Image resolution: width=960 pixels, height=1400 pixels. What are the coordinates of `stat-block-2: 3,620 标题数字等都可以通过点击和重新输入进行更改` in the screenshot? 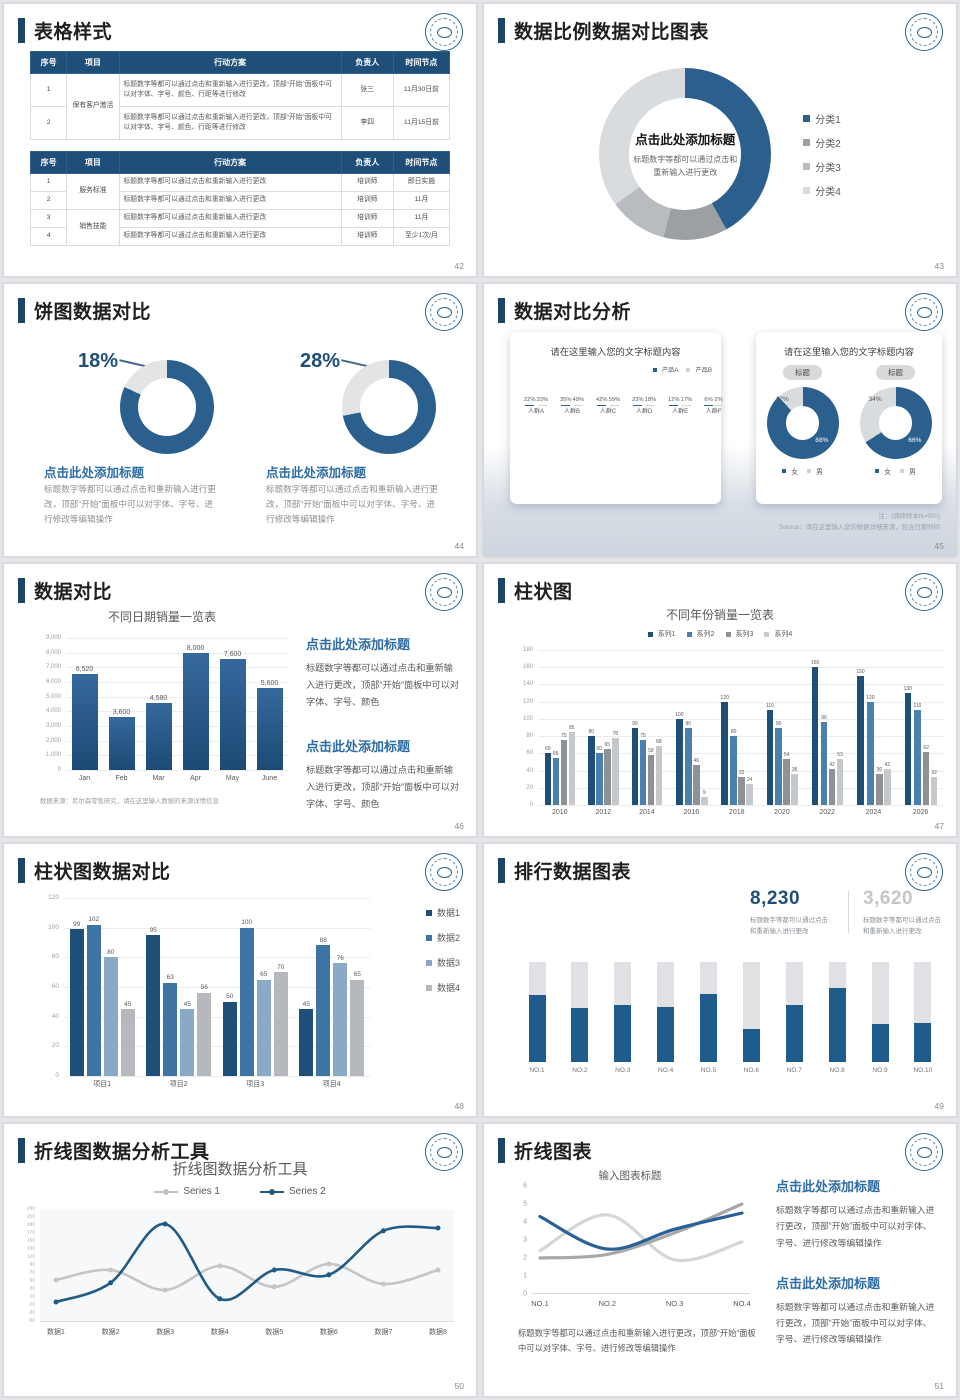 It's located at (905, 912).